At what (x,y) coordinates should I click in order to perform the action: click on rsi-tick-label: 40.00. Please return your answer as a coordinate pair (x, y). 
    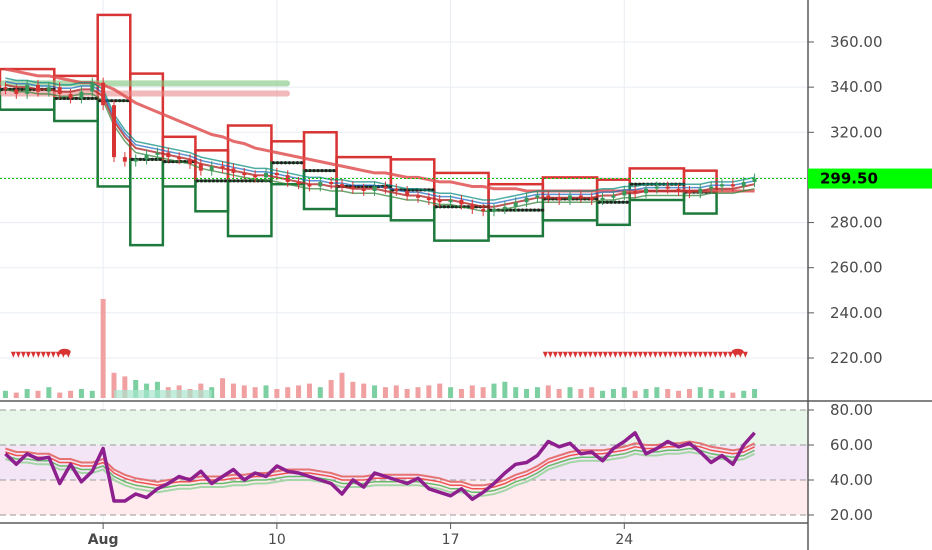
    Looking at the image, I should click on (851, 480).